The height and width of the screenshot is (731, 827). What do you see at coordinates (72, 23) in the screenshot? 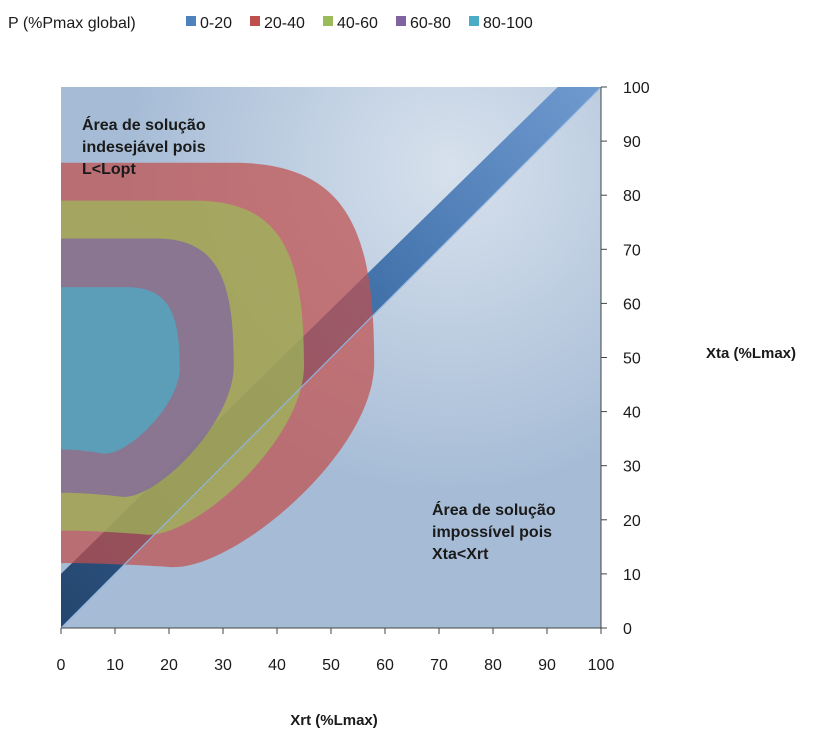
I see `legend-title: P (%Pmax global)` at bounding box center [72, 23].